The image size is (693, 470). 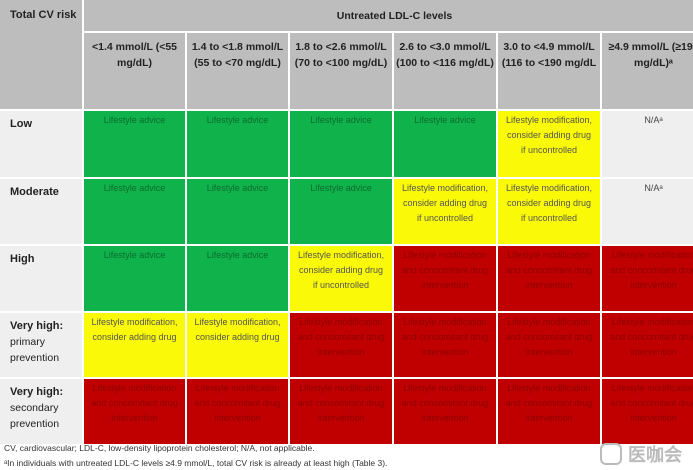 I want to click on row-label-title: Low, so click(x=21, y=124).